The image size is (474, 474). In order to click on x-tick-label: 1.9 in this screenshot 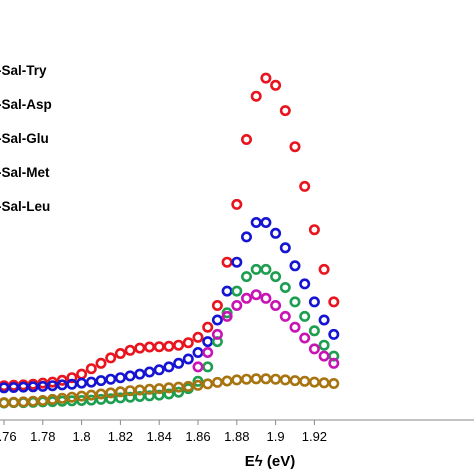, I will do `click(276, 436)`.